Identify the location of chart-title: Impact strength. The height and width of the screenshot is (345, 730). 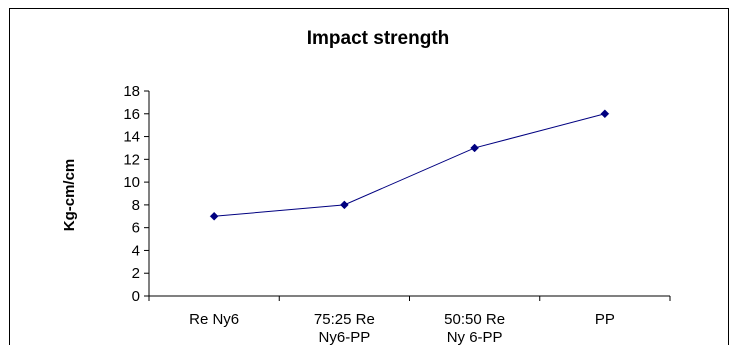
(378, 38).